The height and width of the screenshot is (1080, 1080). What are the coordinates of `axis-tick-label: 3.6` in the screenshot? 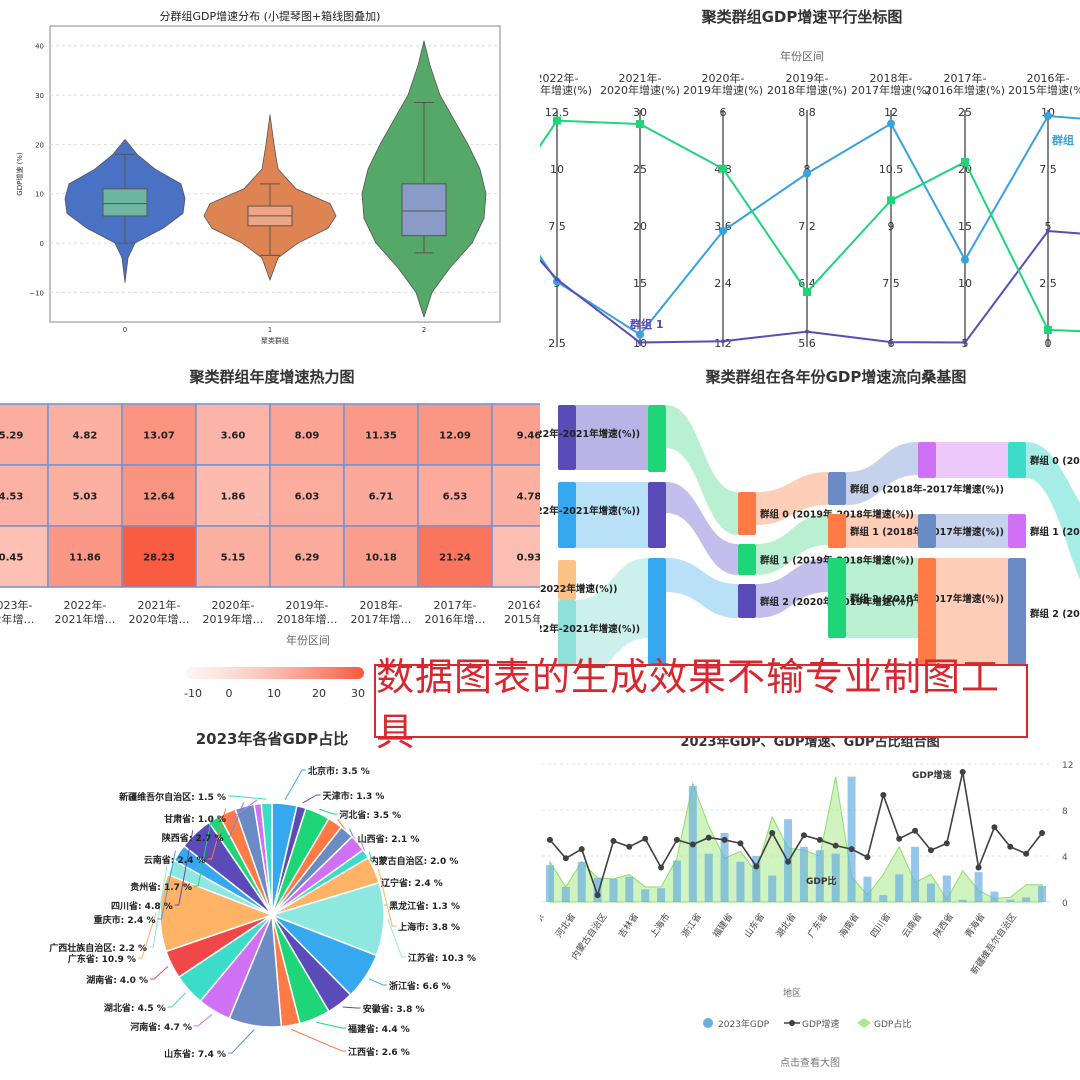 It's located at (723, 226).